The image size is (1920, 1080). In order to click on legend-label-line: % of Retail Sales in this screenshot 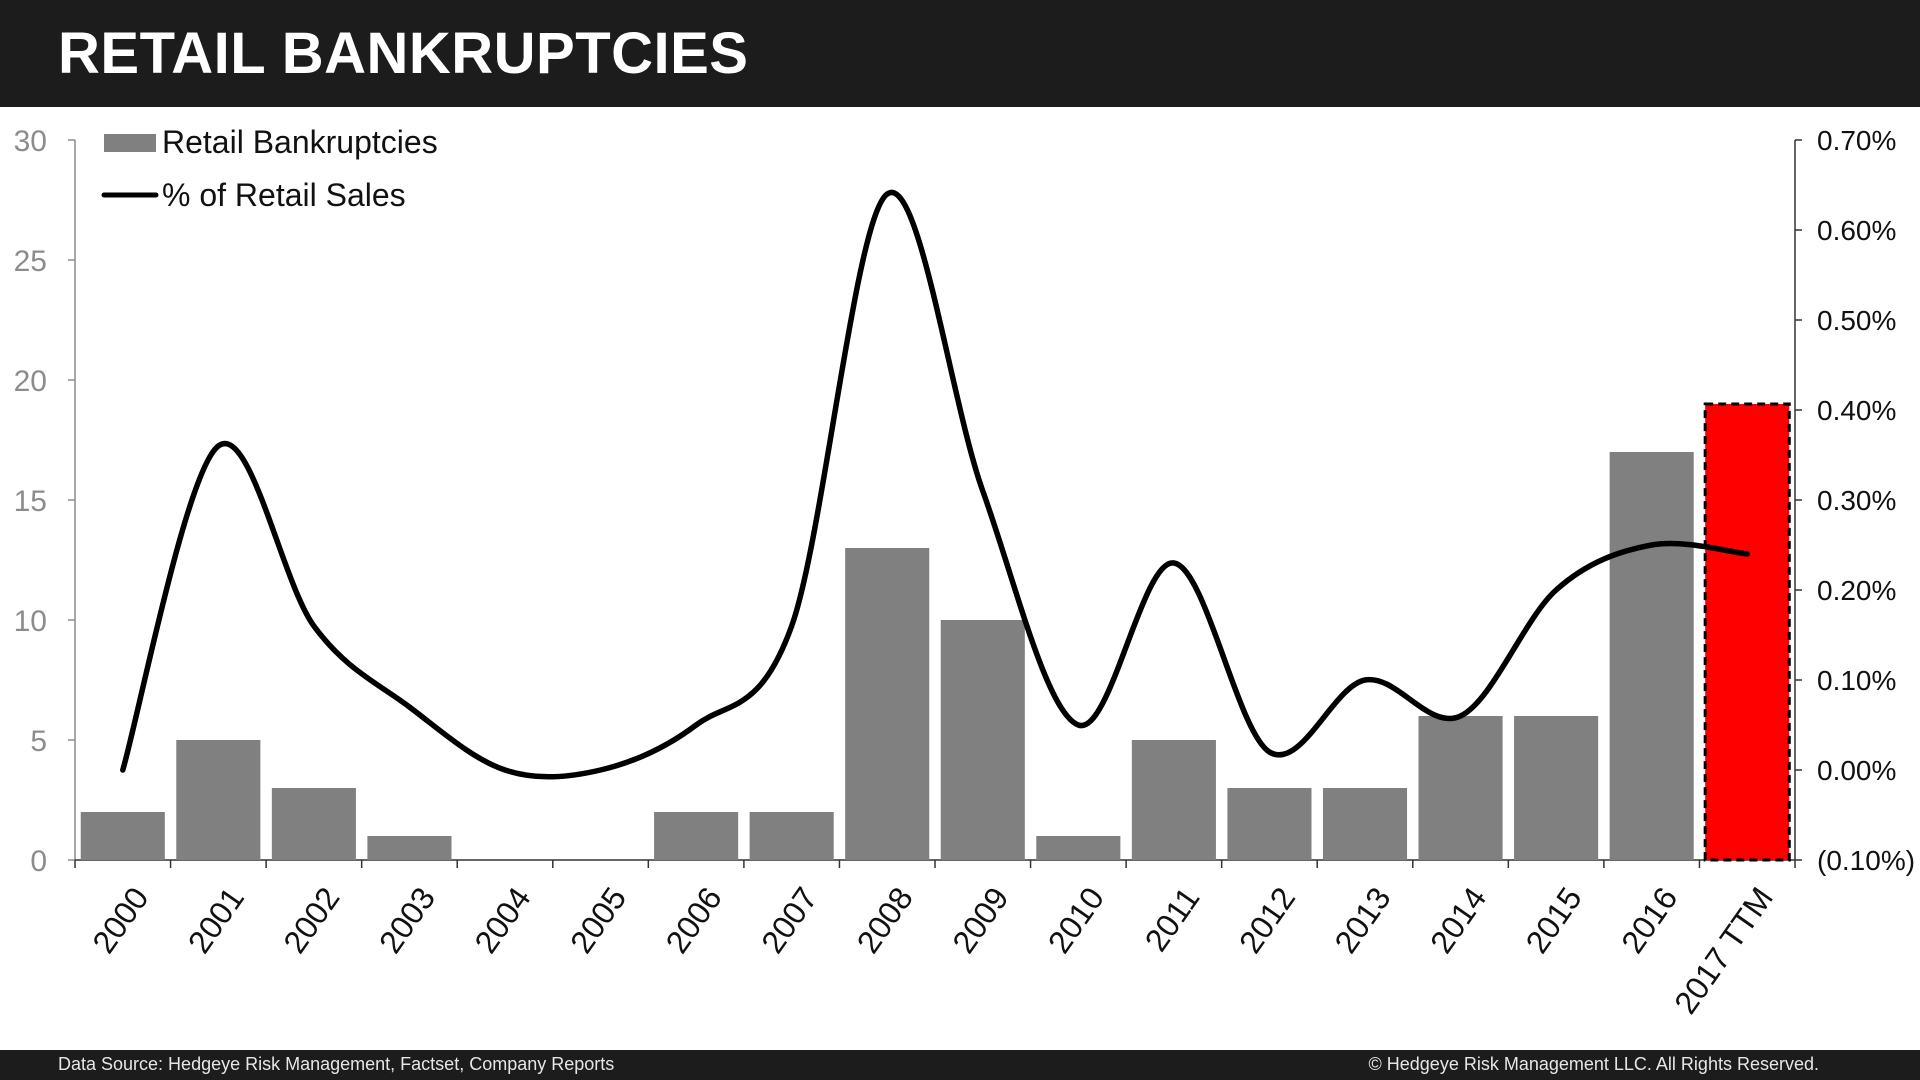, I will do `click(284, 195)`.